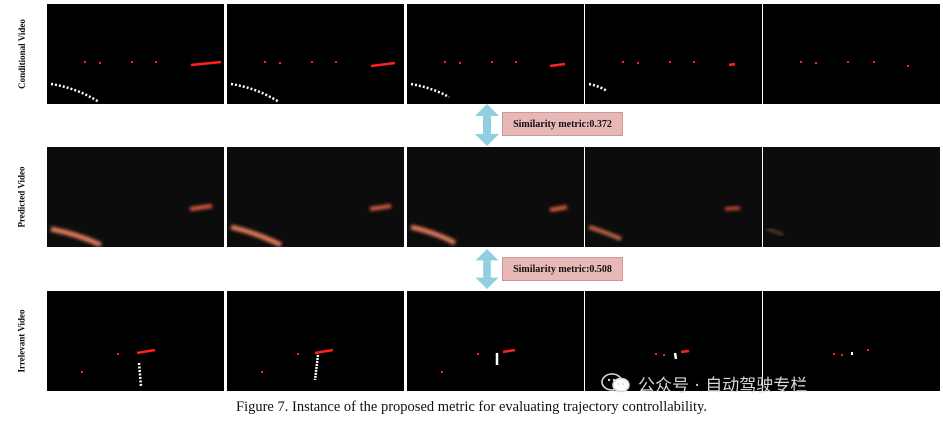 This screenshot has height=422, width=943. Describe the element at coordinates (723, 385) in the screenshot. I see `watermark-text: 公众号 · 自动驾驶专栏` at that location.